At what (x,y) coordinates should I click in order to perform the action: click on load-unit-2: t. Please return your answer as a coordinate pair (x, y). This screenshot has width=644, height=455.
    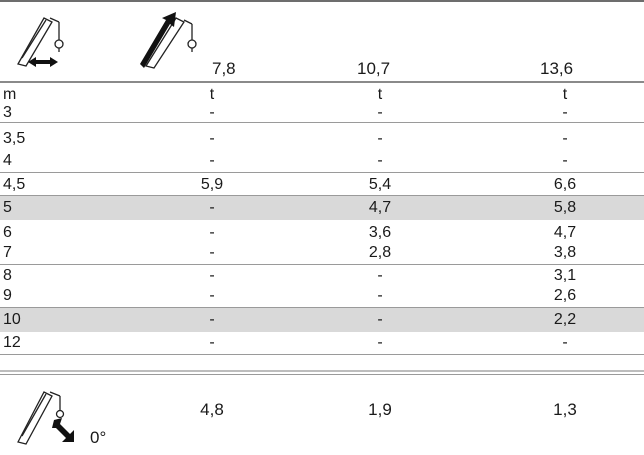
    Looking at the image, I should click on (380, 94).